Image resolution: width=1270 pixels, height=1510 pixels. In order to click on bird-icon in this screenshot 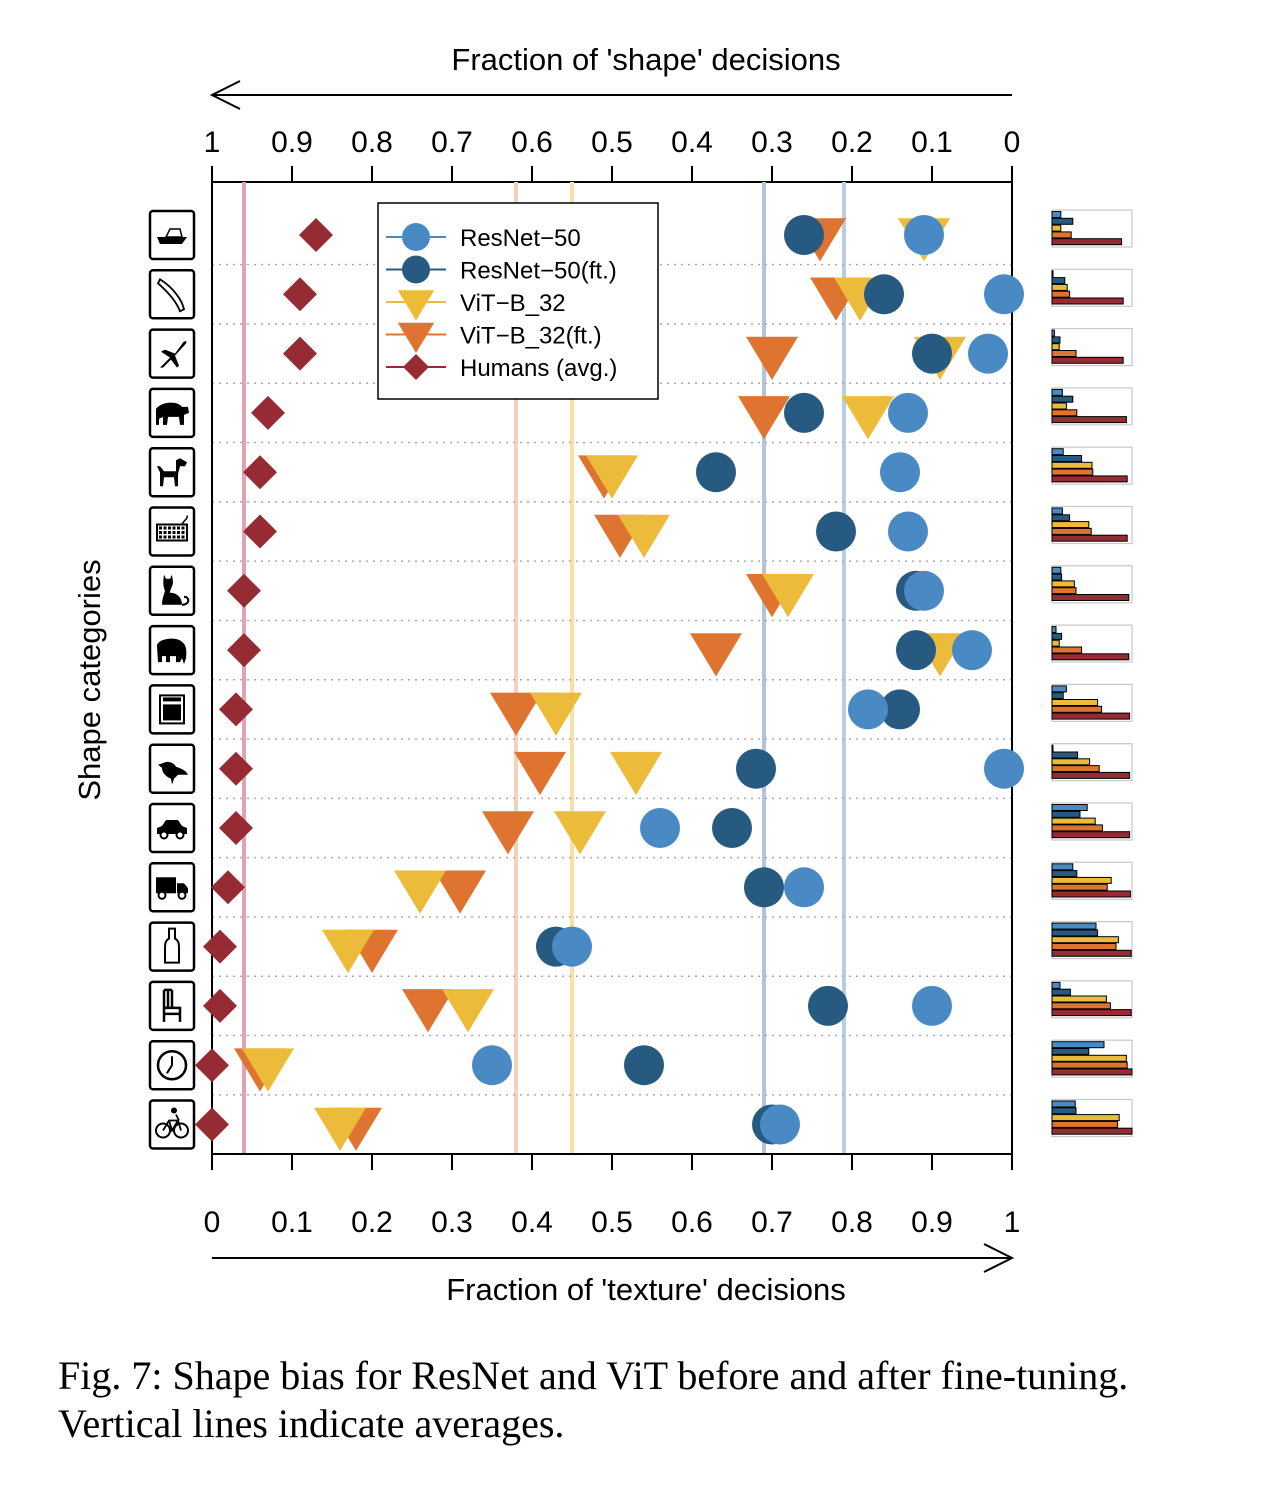, I will do `click(172, 768)`.